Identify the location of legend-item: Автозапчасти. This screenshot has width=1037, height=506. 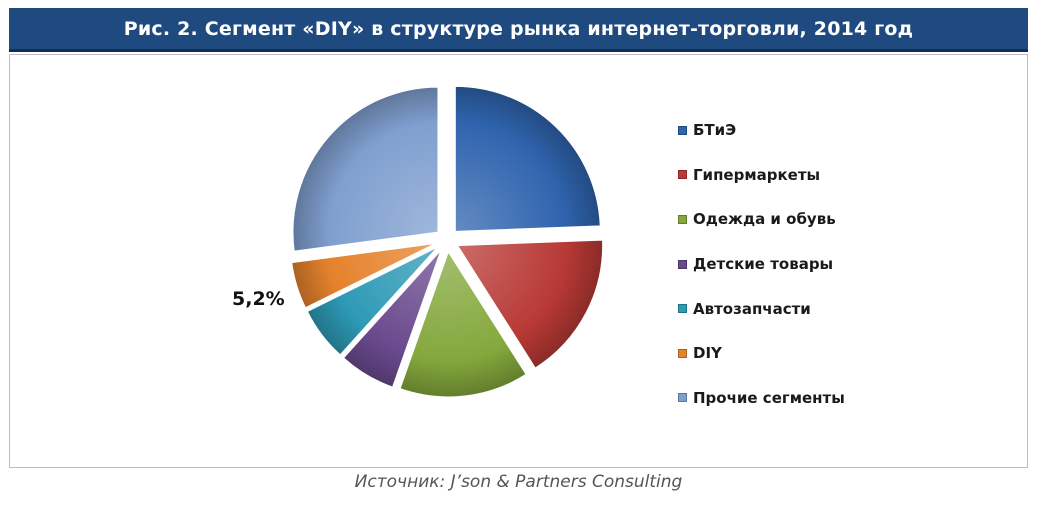
(761, 308).